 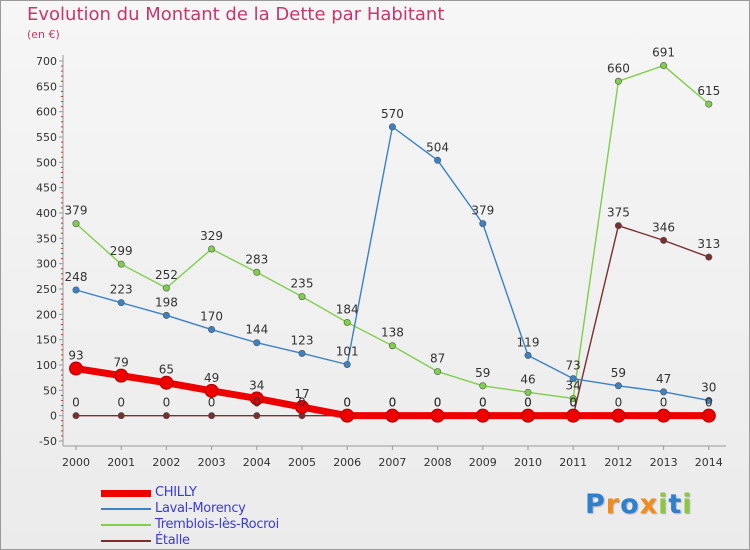 I want to click on x-tick-label: 2003, so click(x=212, y=462).